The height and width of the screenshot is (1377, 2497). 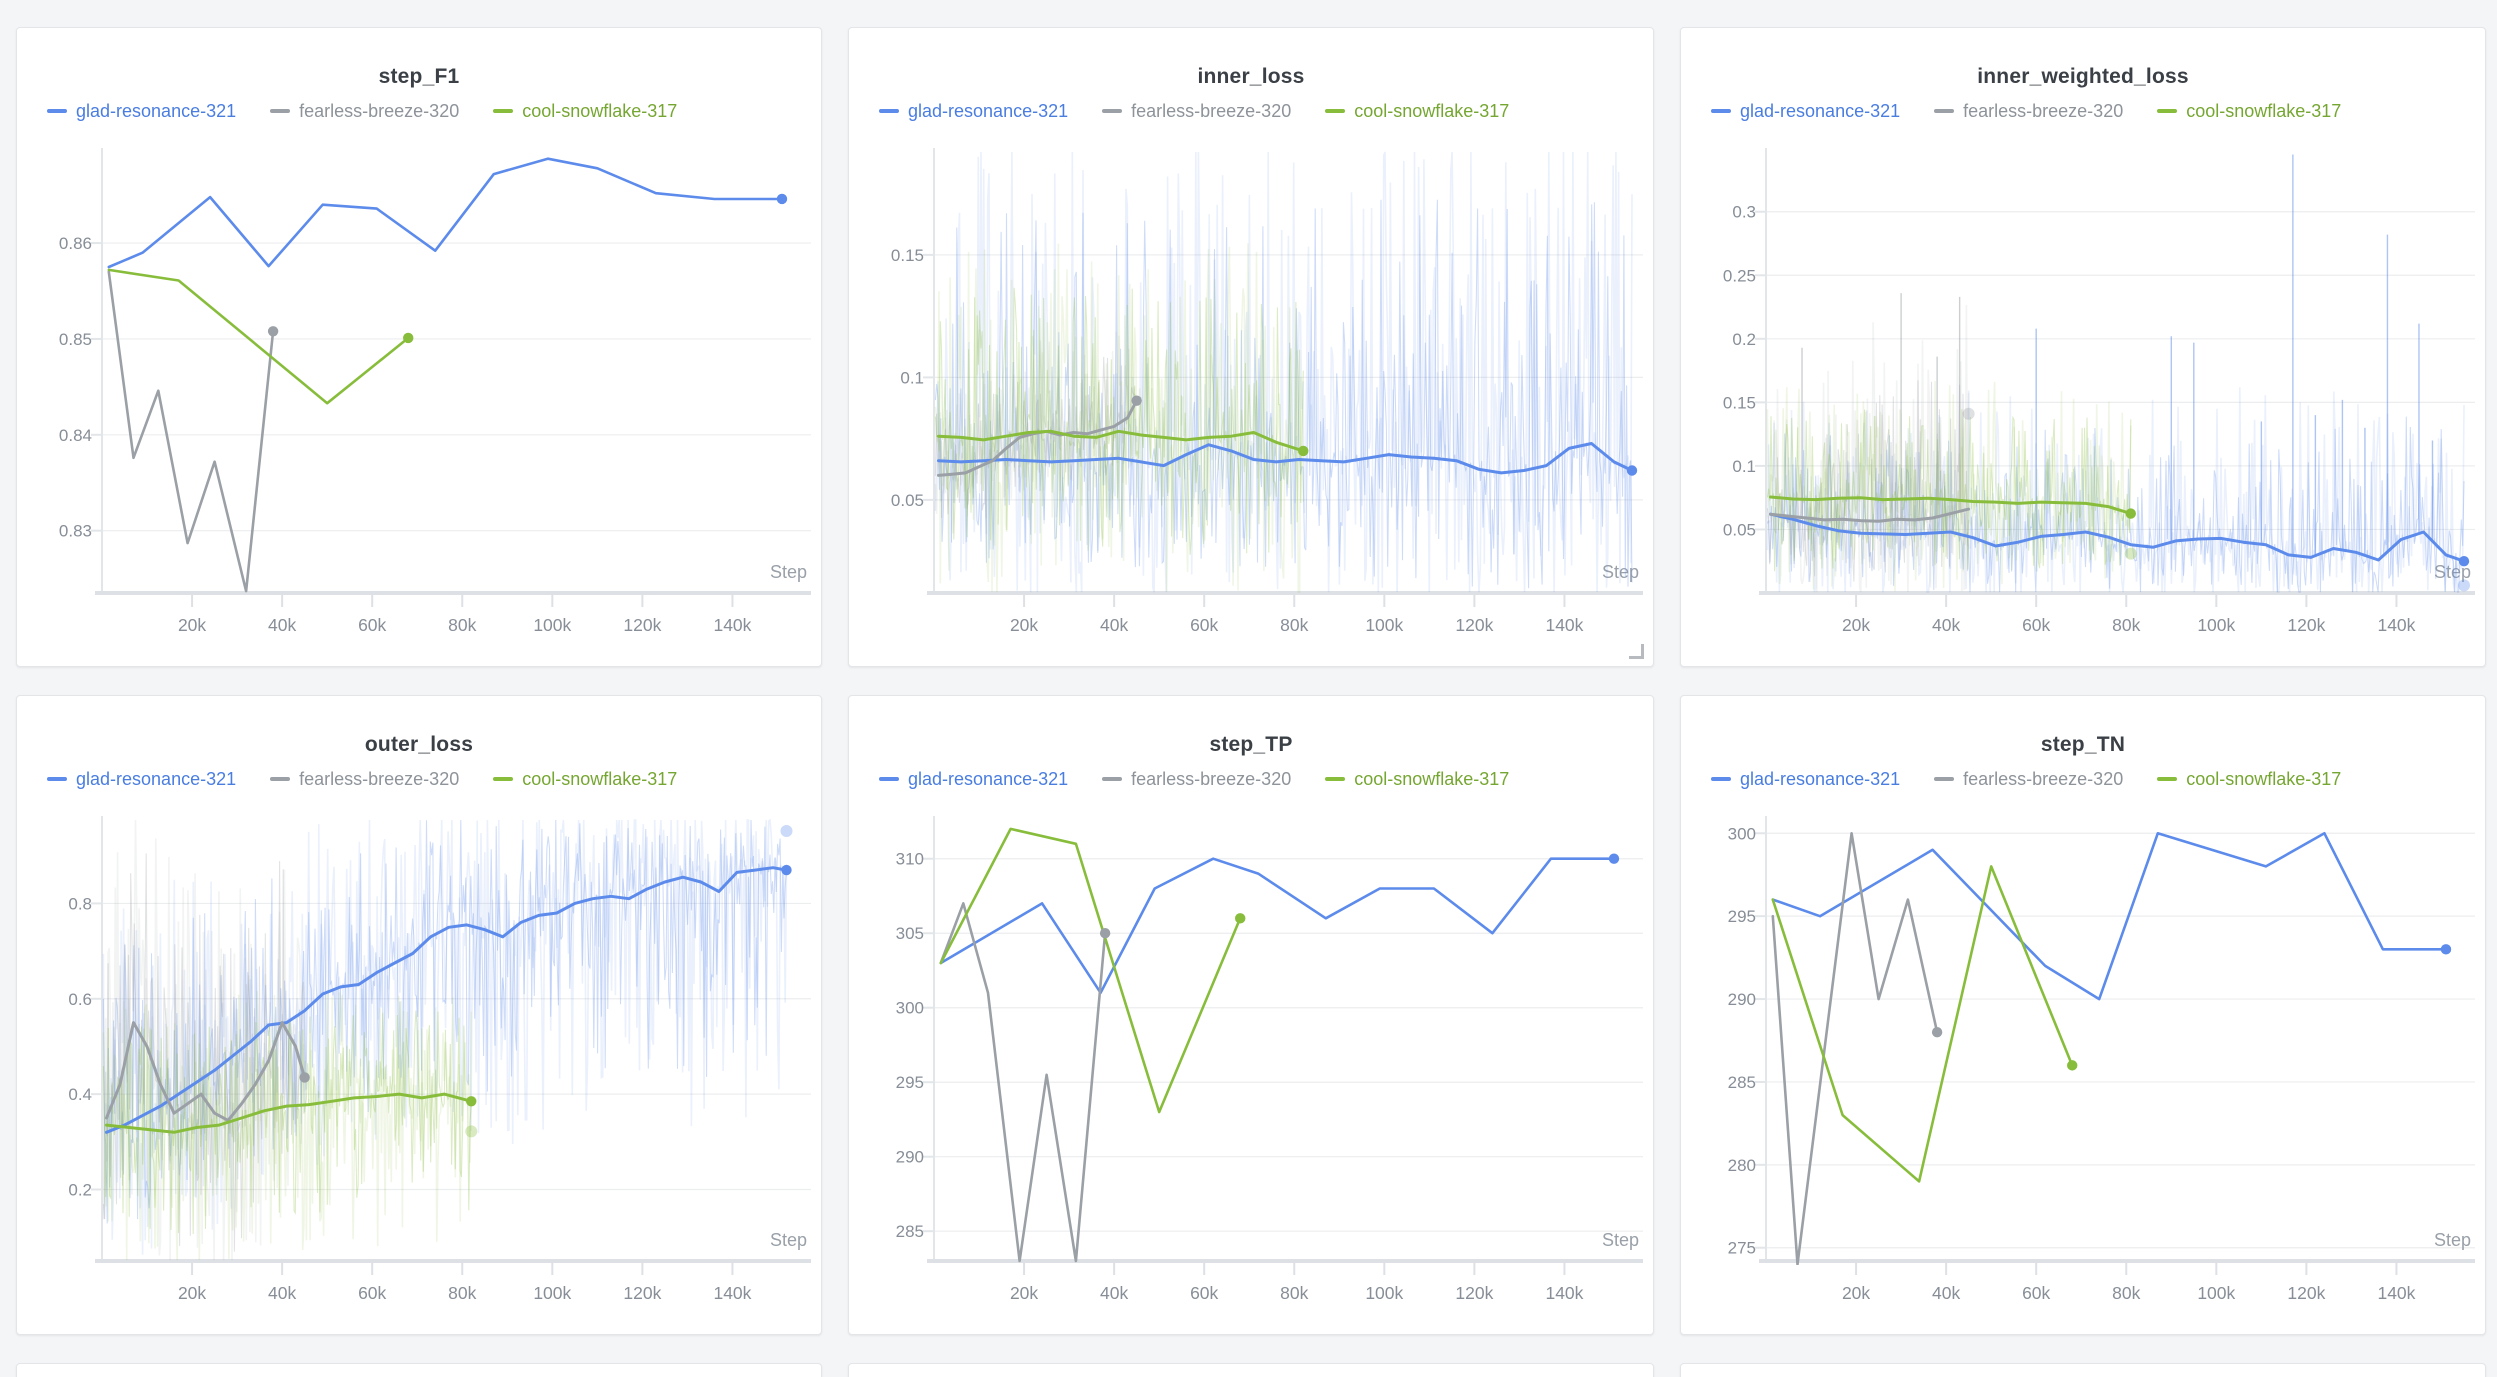 What do you see at coordinates (1742, 999) in the screenshot?
I see `svg-text: 290` at bounding box center [1742, 999].